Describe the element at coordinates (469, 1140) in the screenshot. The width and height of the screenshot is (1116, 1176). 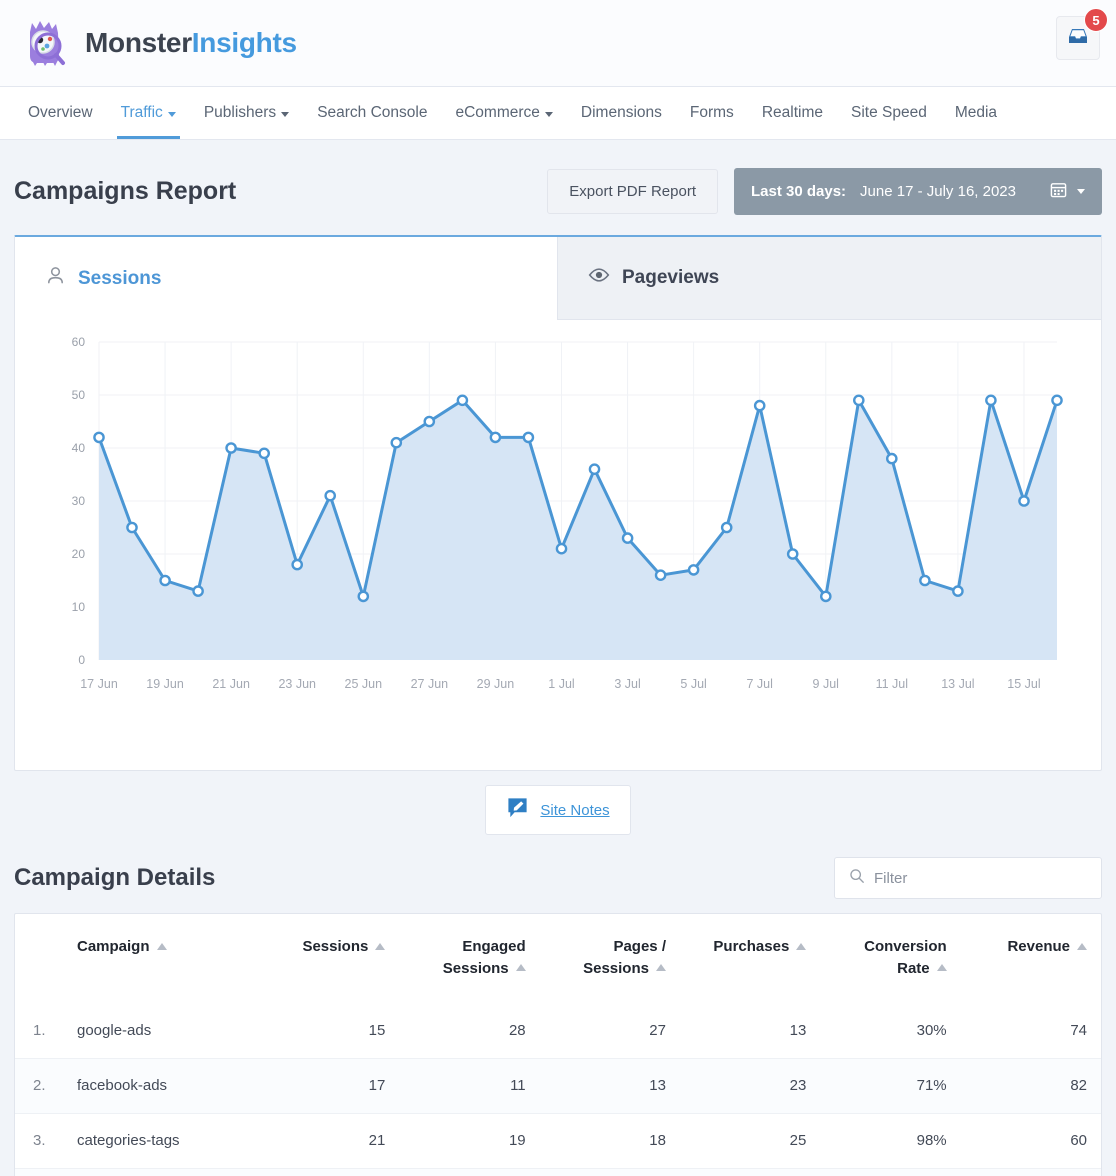
I see `cell-engaged-sessions: 19` at that location.